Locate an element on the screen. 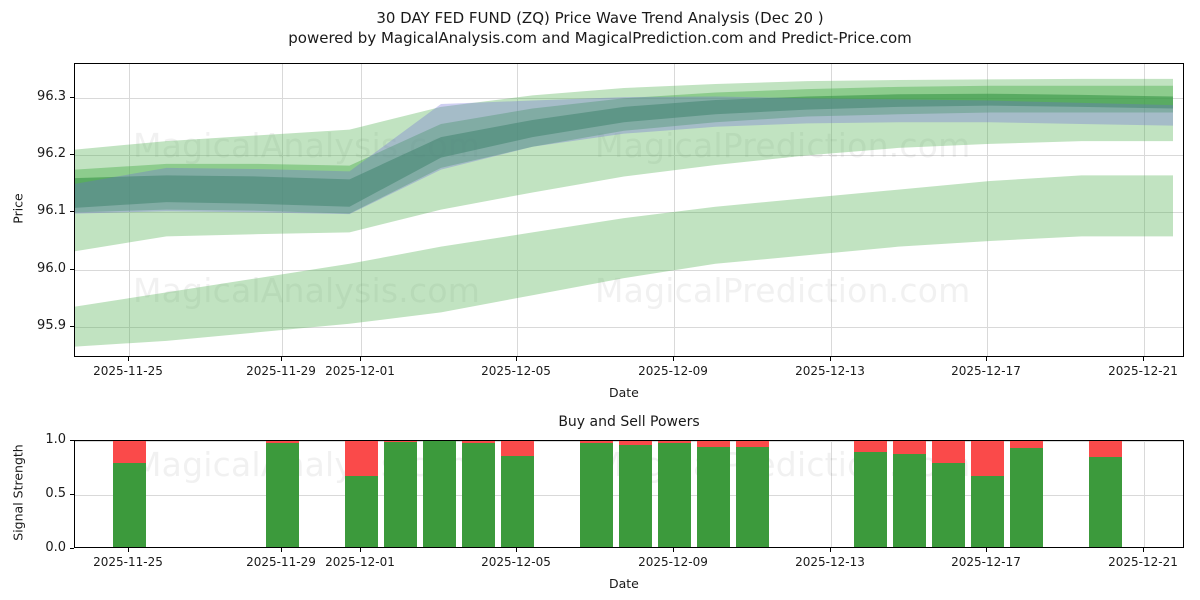  price-ytick-label: 96.1 is located at coordinates (51, 211).